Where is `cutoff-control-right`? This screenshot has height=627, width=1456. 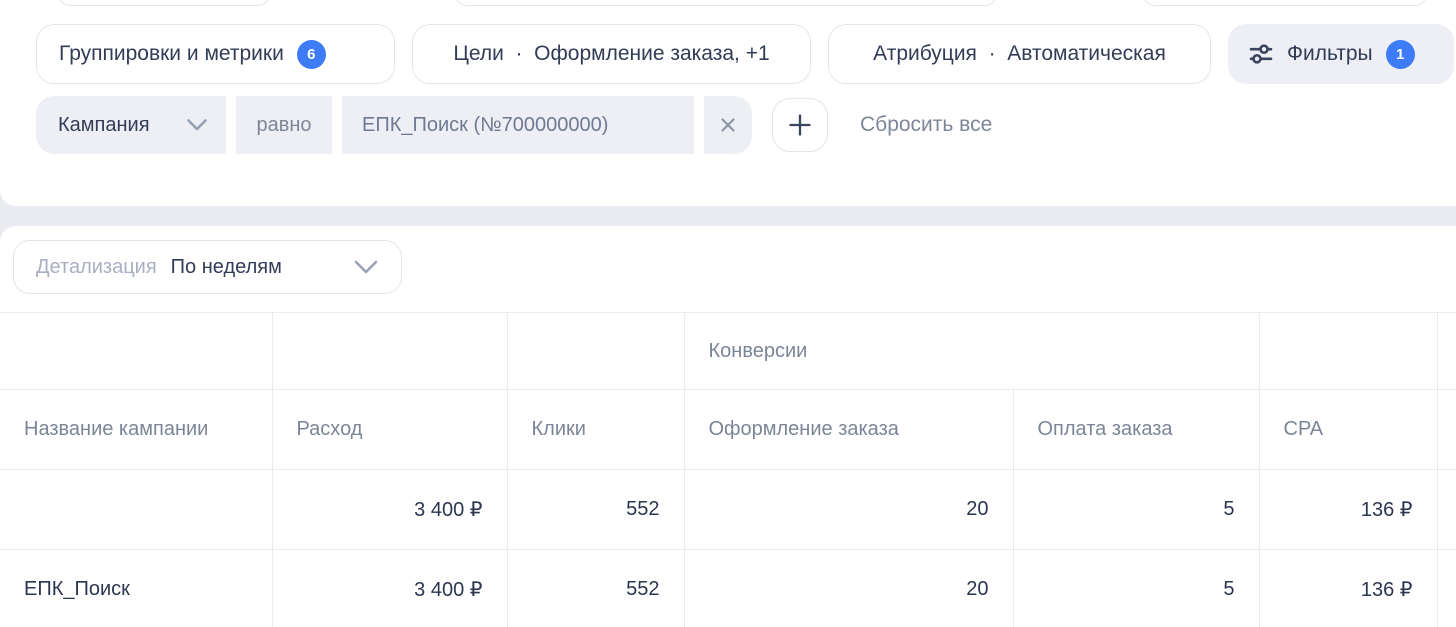 cutoff-control-right is located at coordinates (1285, 3).